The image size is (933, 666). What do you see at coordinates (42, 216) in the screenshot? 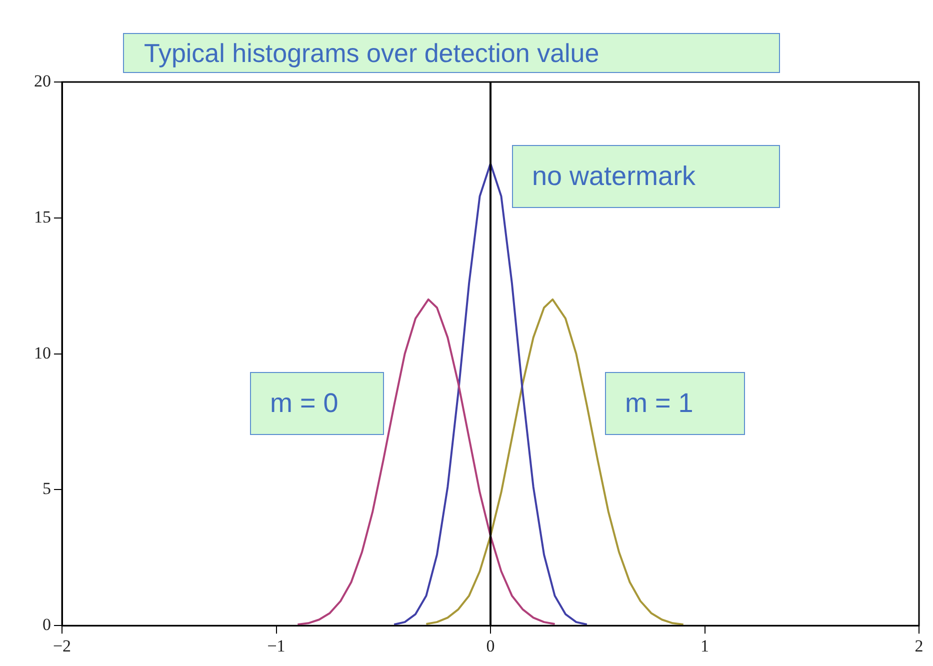
I see `y-tick-label: 15` at bounding box center [42, 216].